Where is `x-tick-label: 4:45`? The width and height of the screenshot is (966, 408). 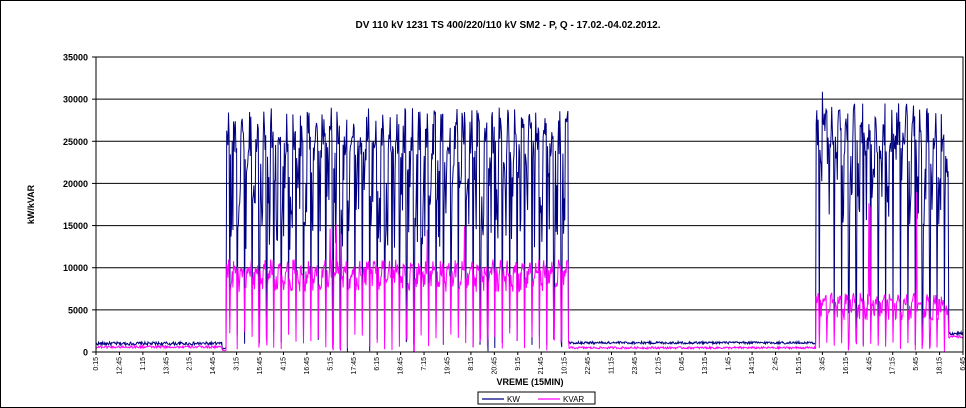 x-tick-label: 4:45 is located at coordinates (869, 364).